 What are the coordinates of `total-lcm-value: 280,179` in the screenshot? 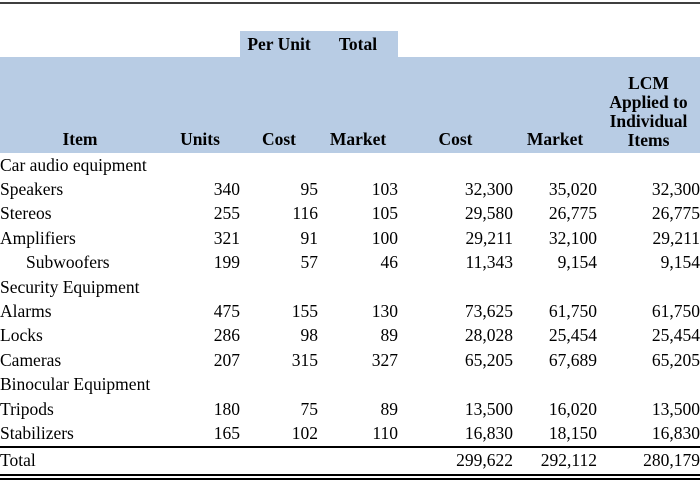 It's located at (648, 462).